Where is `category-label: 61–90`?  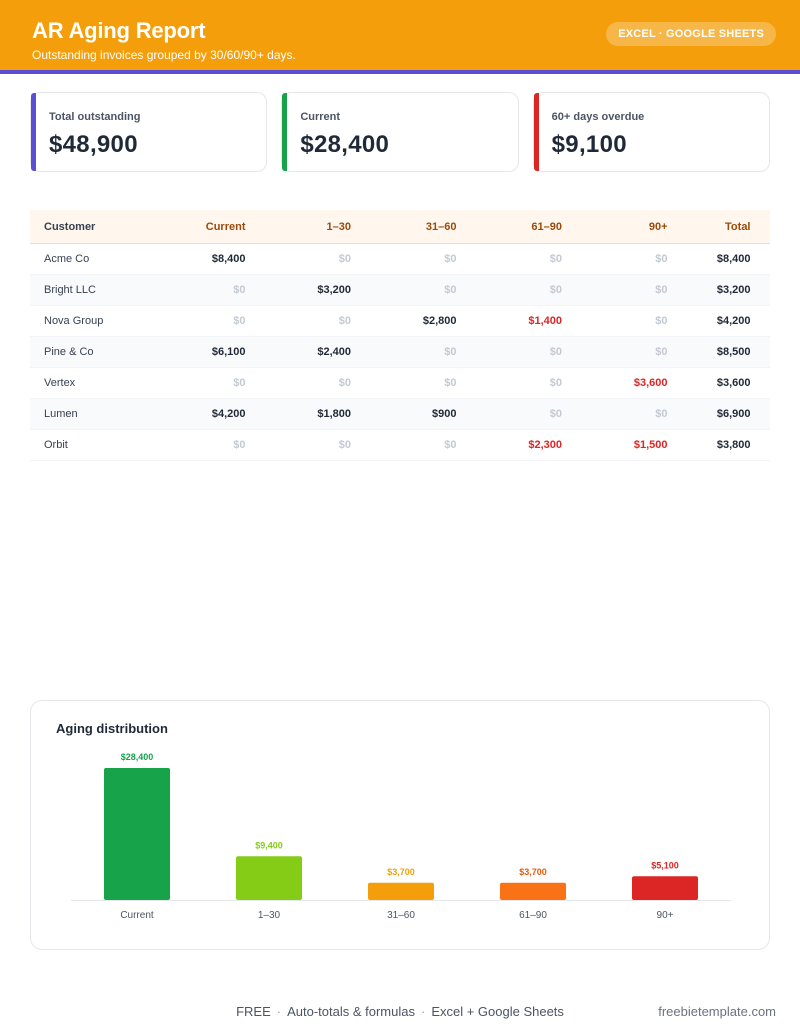 category-label: 61–90 is located at coordinates (533, 915).